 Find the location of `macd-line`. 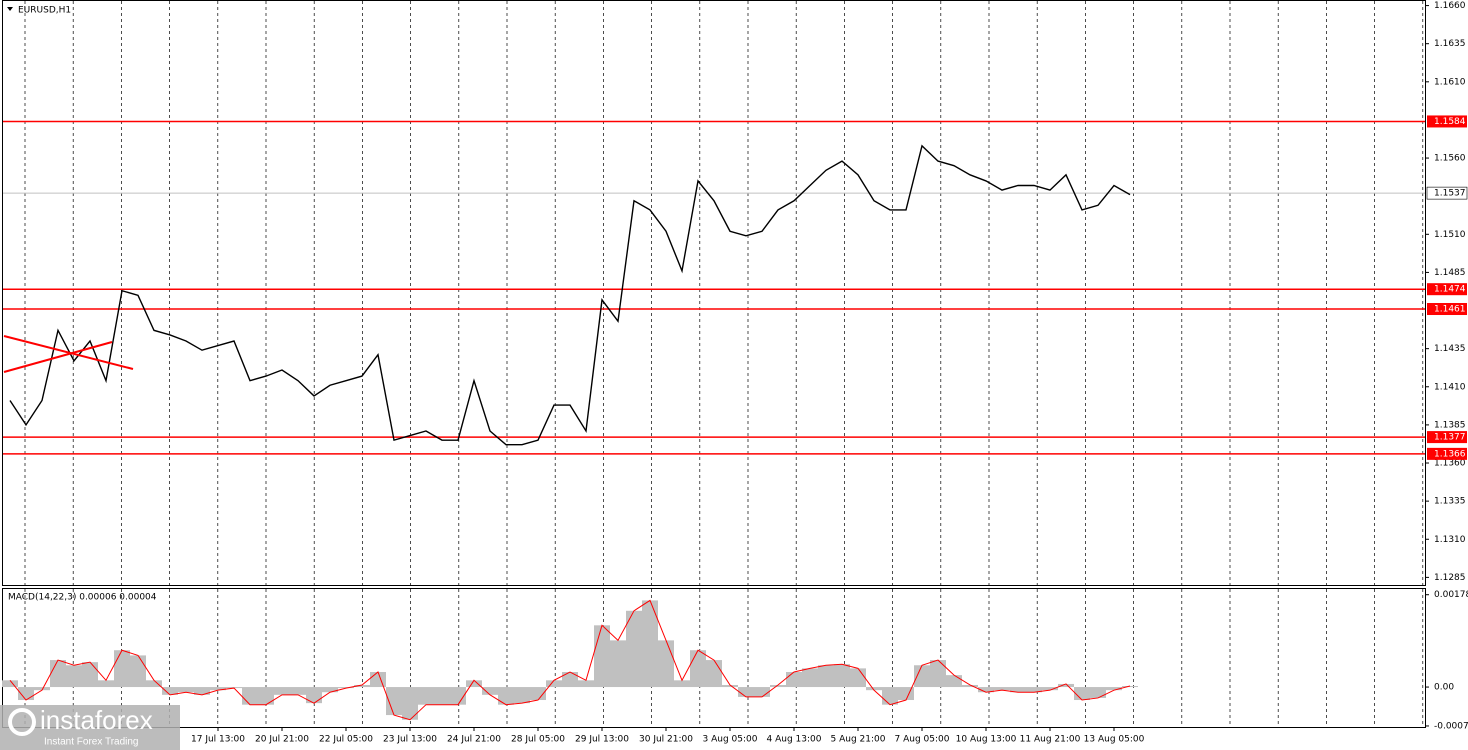

macd-line is located at coordinates (570, 660).